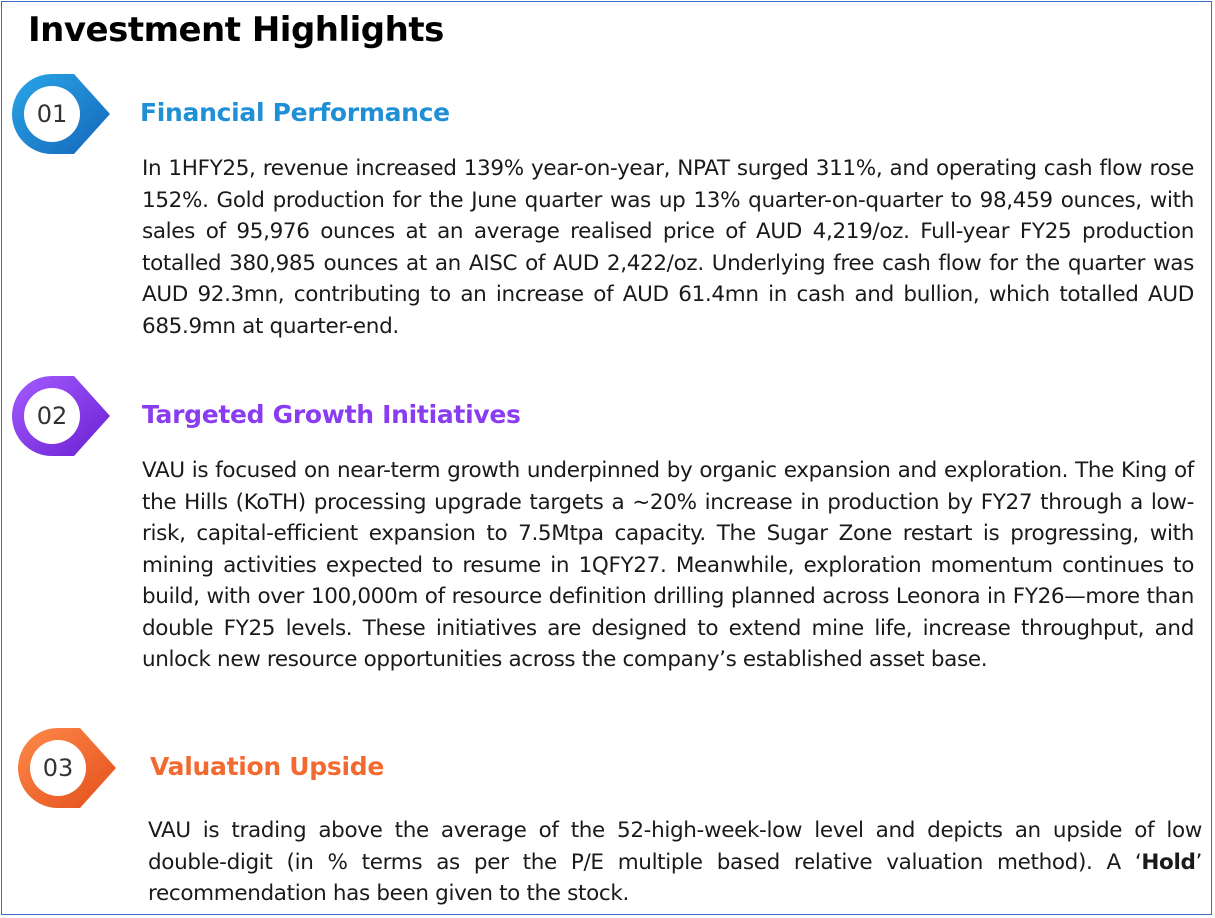 Image resolution: width=1215 pixels, height=918 pixels. Describe the element at coordinates (1168, 862) in the screenshot. I see `hold-recommendation: Hold` at that location.